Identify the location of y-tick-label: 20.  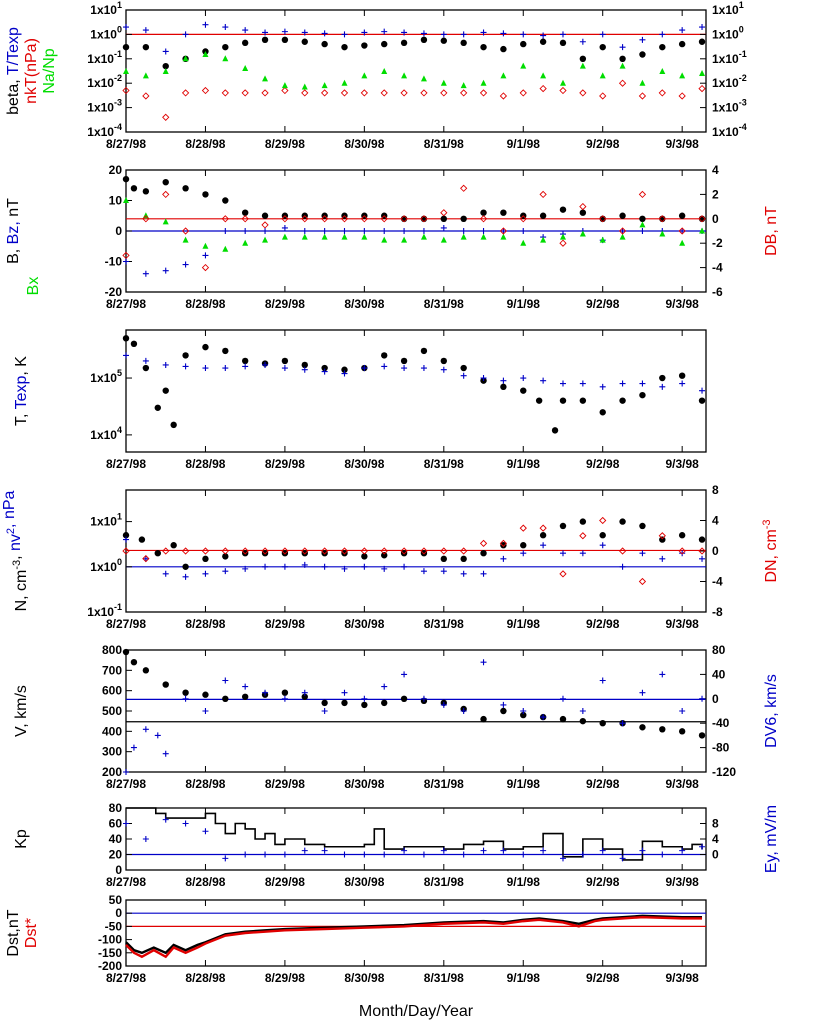
(116, 170).